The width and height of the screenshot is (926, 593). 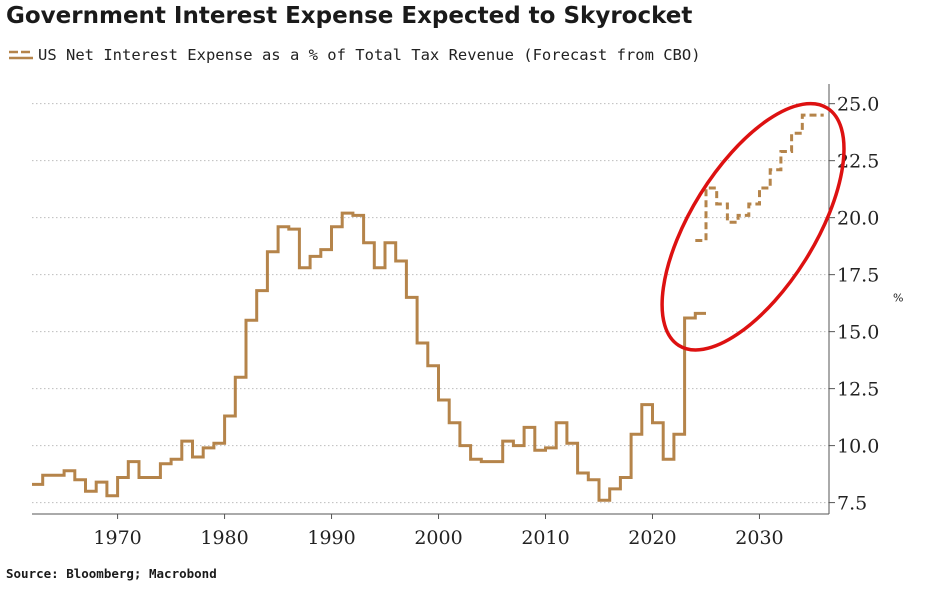 What do you see at coordinates (898, 297) in the screenshot?
I see `y-unit-label: %` at bounding box center [898, 297].